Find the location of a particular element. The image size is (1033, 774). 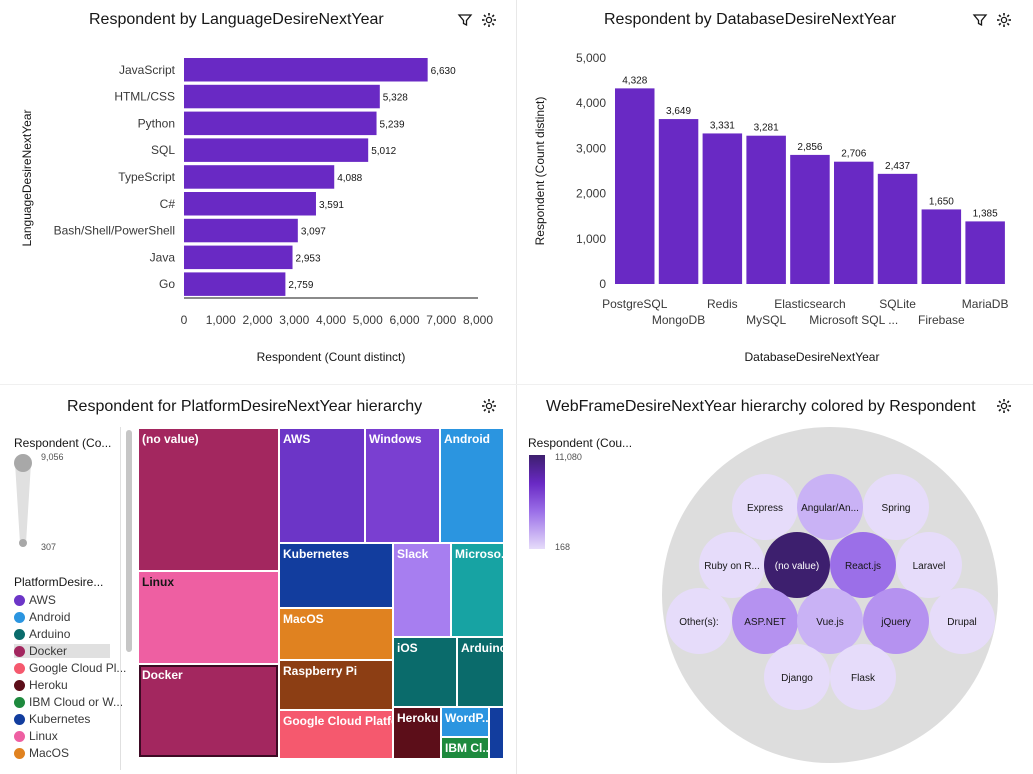

legend-item: Docker is located at coordinates (62, 651).